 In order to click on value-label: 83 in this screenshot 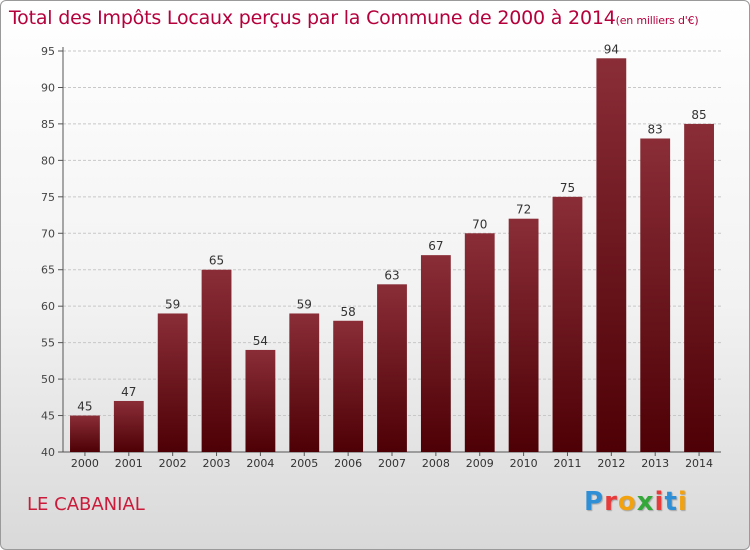, I will do `click(655, 129)`.